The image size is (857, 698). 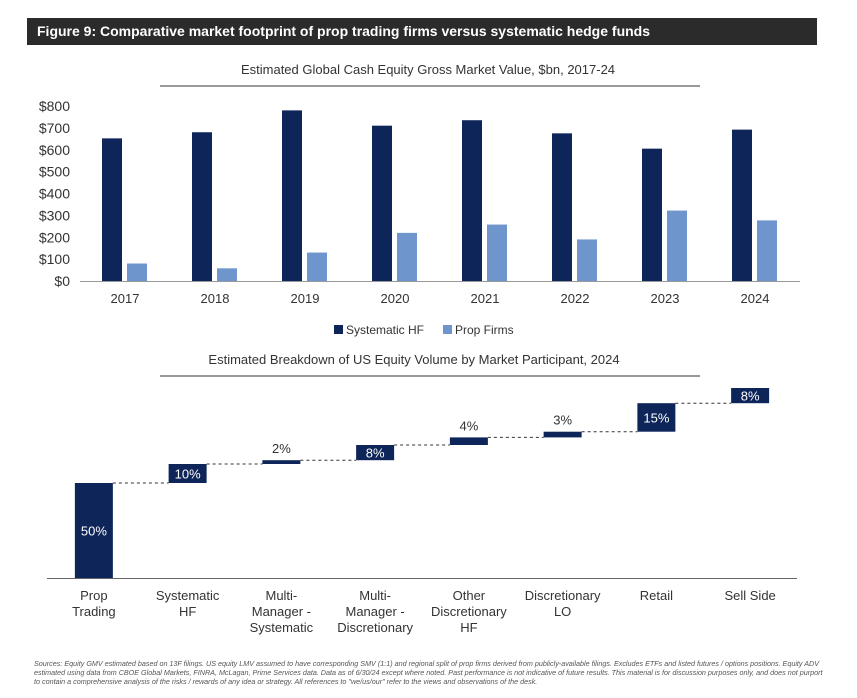 What do you see at coordinates (305, 298) in the screenshot?
I see `chart1-x-tick-label: 2019` at bounding box center [305, 298].